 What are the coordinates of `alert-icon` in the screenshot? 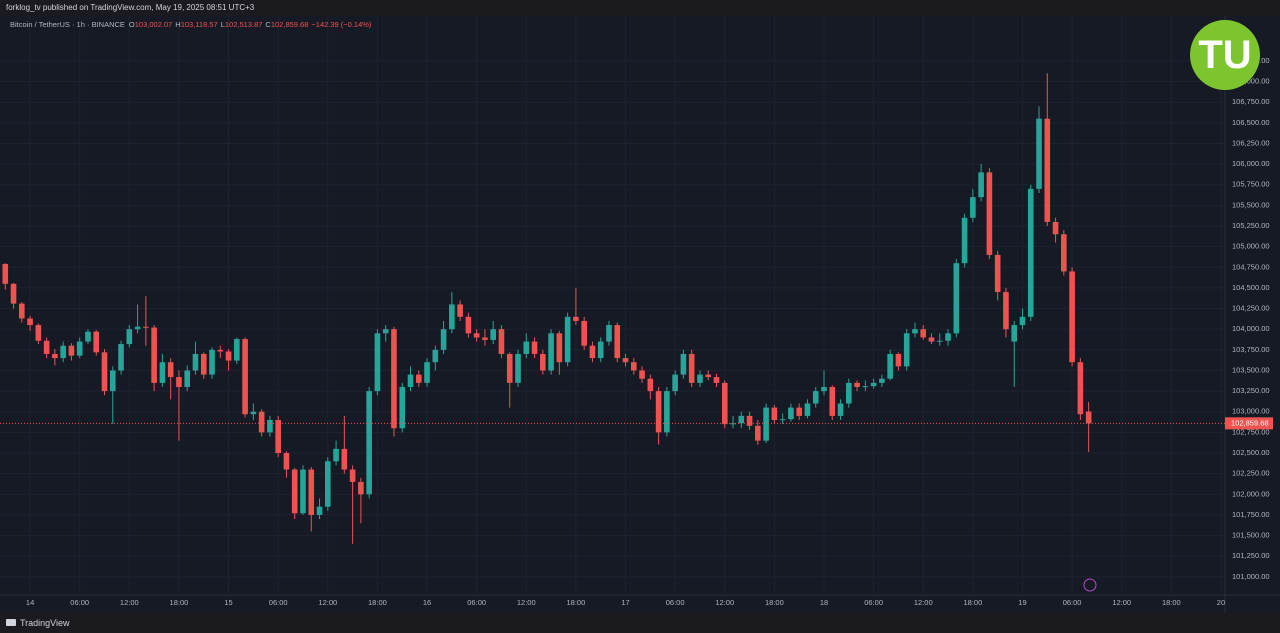 It's located at (1090, 585).